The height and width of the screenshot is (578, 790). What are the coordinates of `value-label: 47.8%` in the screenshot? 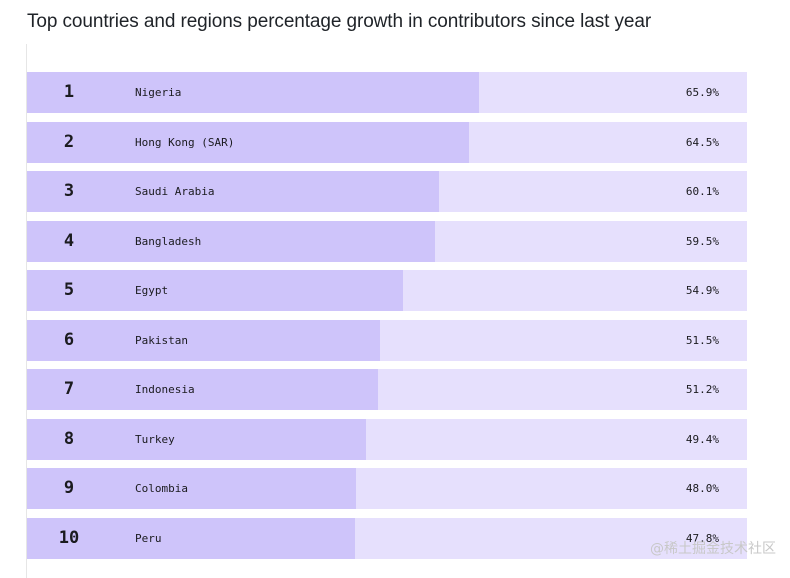 It's located at (702, 538).